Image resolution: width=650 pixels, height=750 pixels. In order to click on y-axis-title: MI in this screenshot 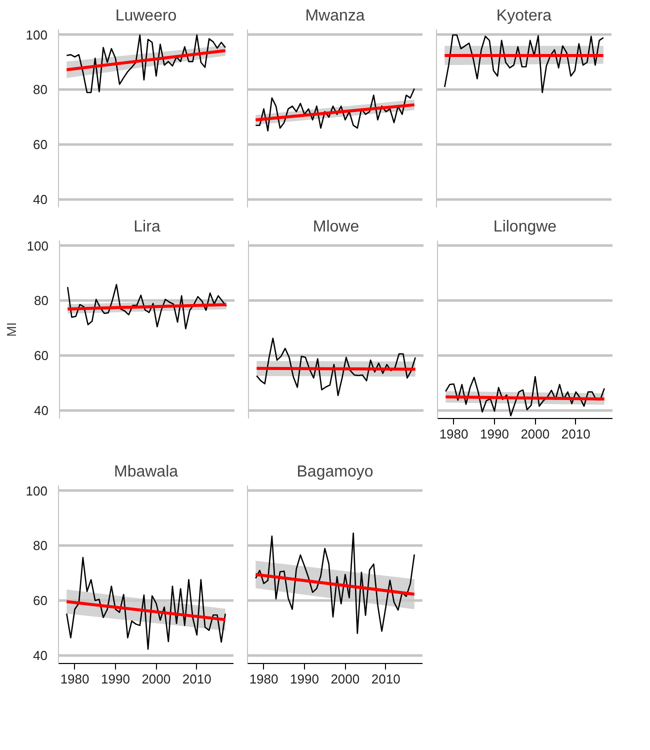, I will do `click(11, 329)`.